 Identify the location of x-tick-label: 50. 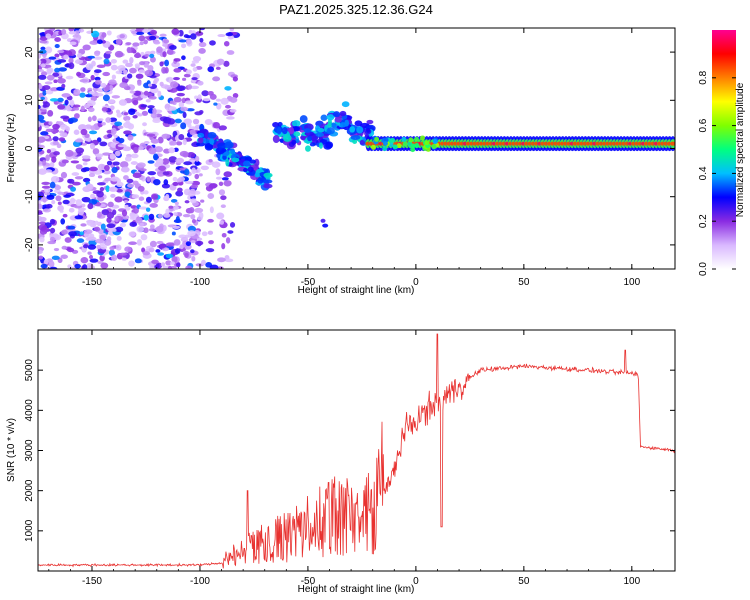
(524, 282).